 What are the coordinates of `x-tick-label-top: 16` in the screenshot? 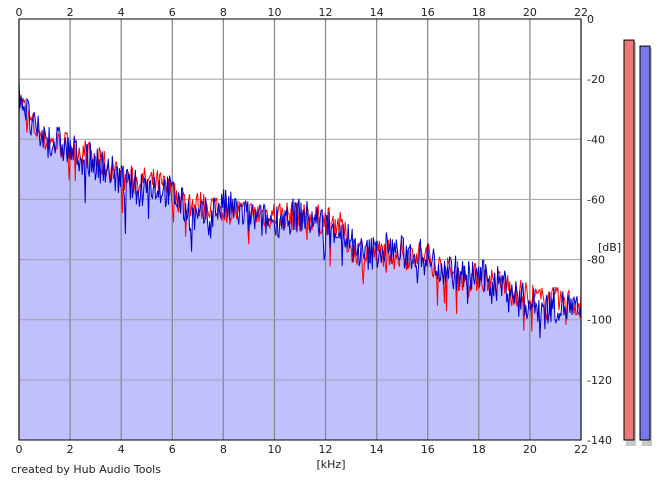 It's located at (428, 12).